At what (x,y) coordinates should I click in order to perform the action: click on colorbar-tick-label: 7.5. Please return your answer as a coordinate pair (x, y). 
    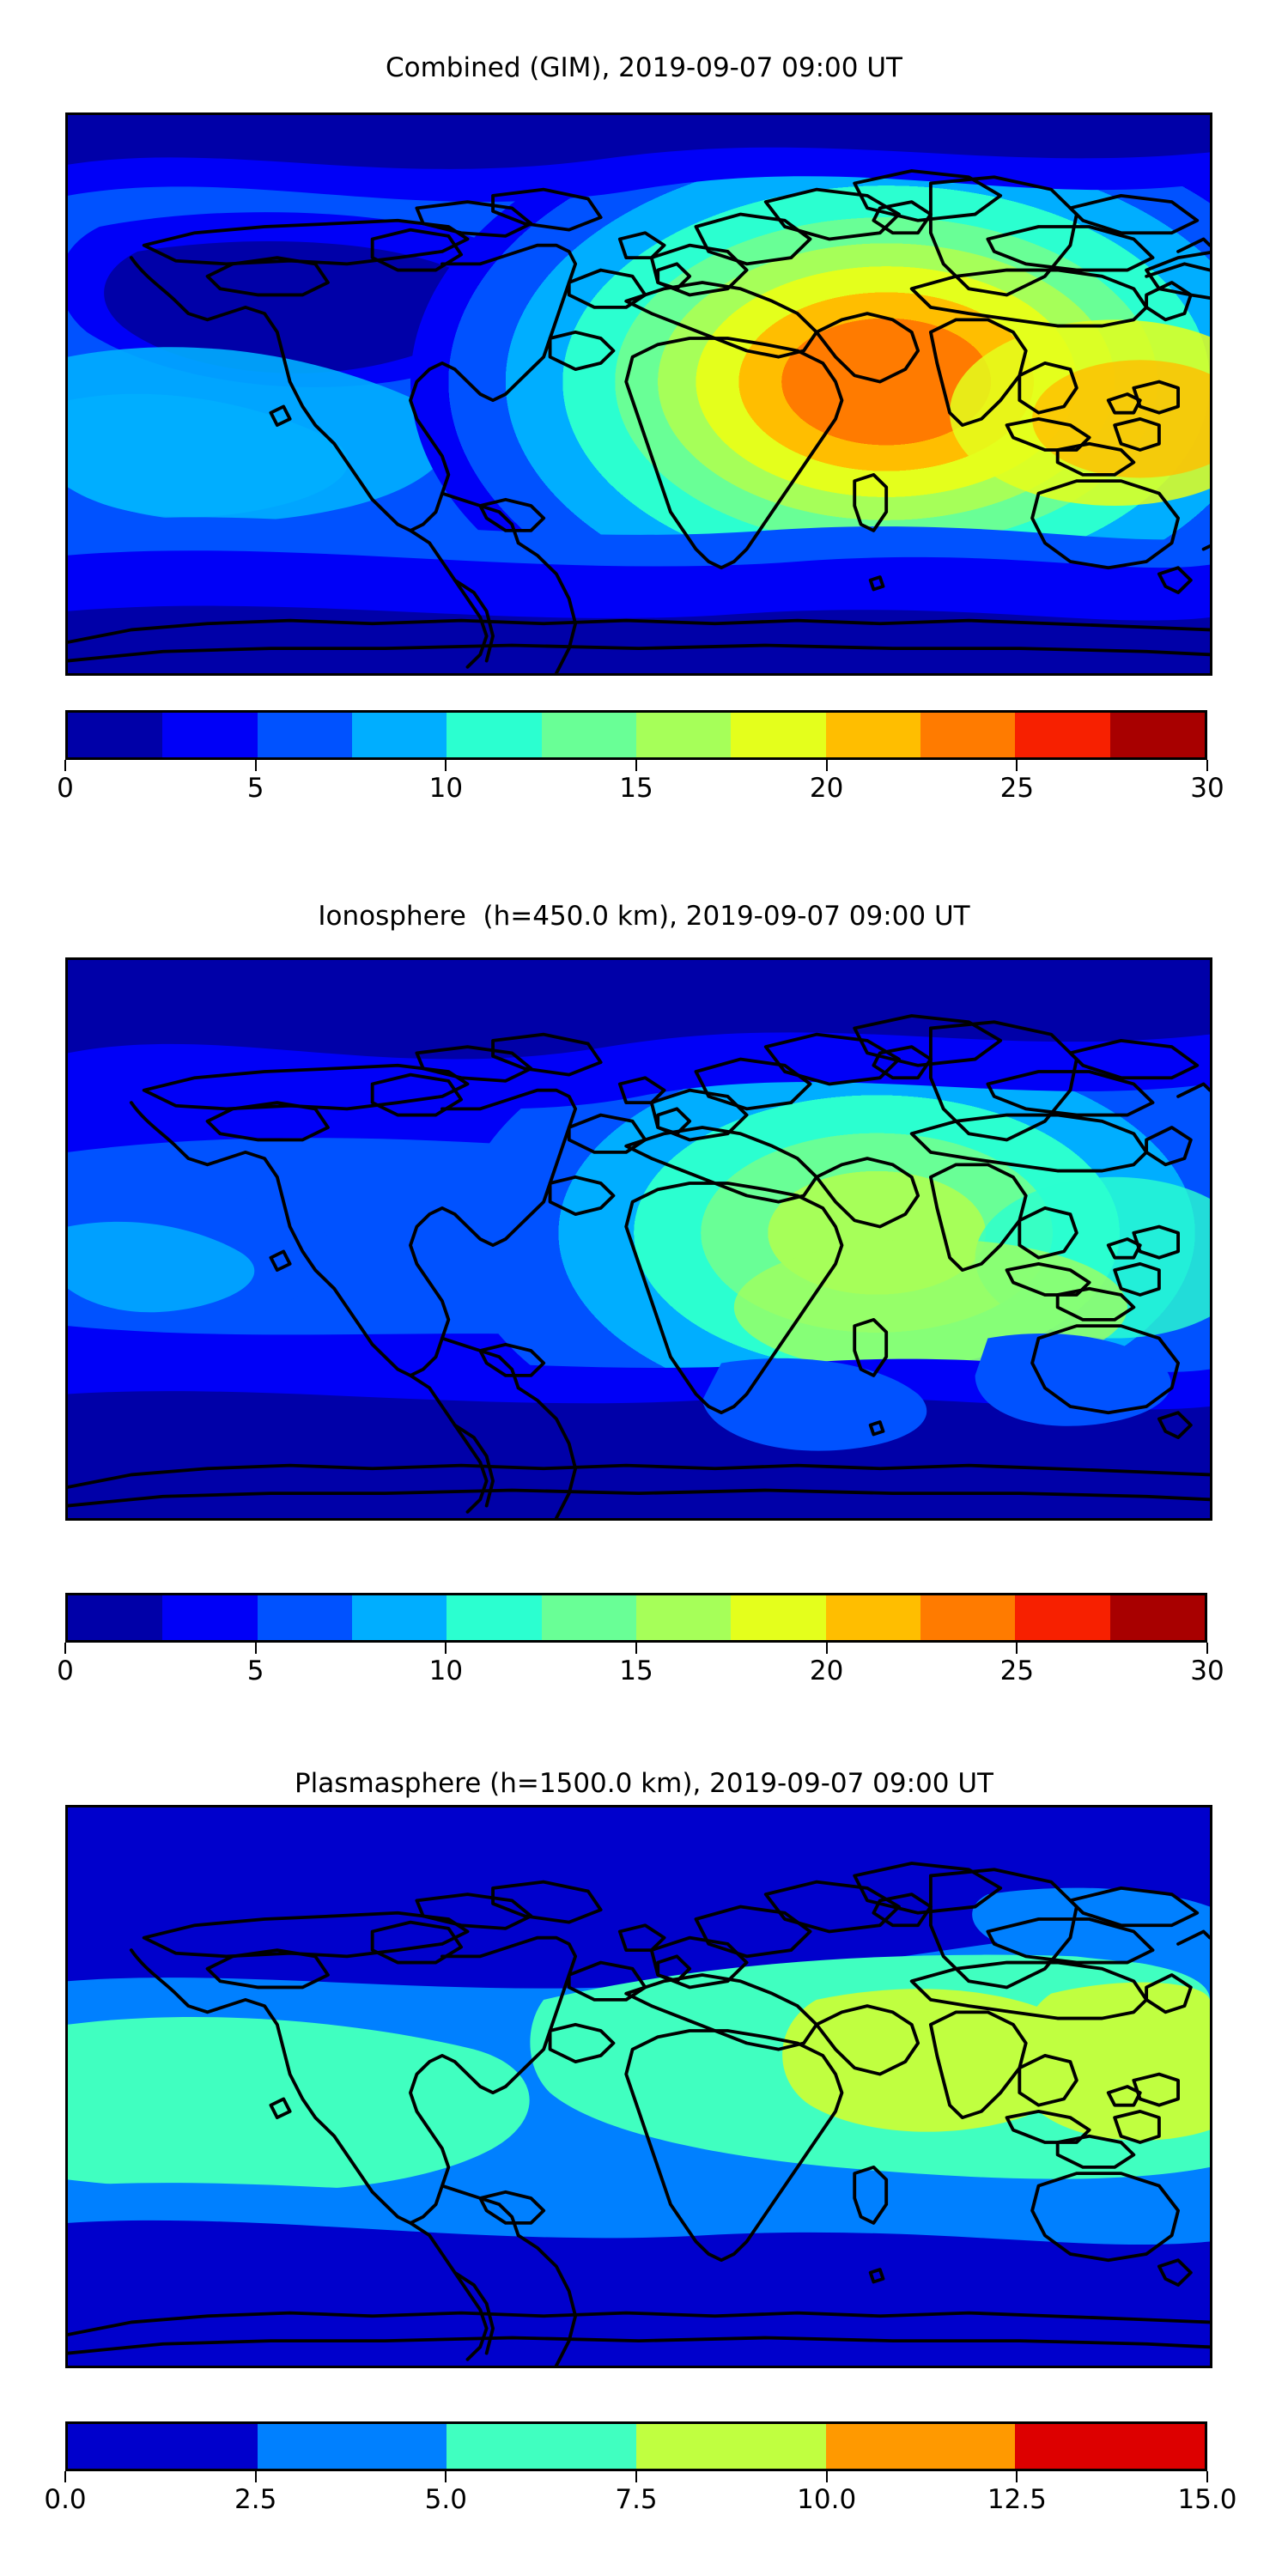
    Looking at the image, I should click on (636, 2500).